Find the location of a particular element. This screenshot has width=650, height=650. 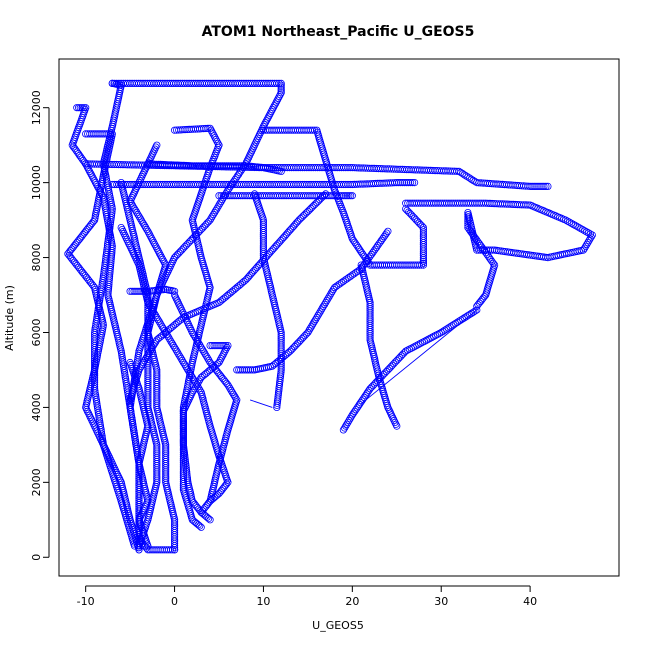

chart-title: ATOM1 Northeast_Pacific U_GEOS5 is located at coordinates (338, 32).